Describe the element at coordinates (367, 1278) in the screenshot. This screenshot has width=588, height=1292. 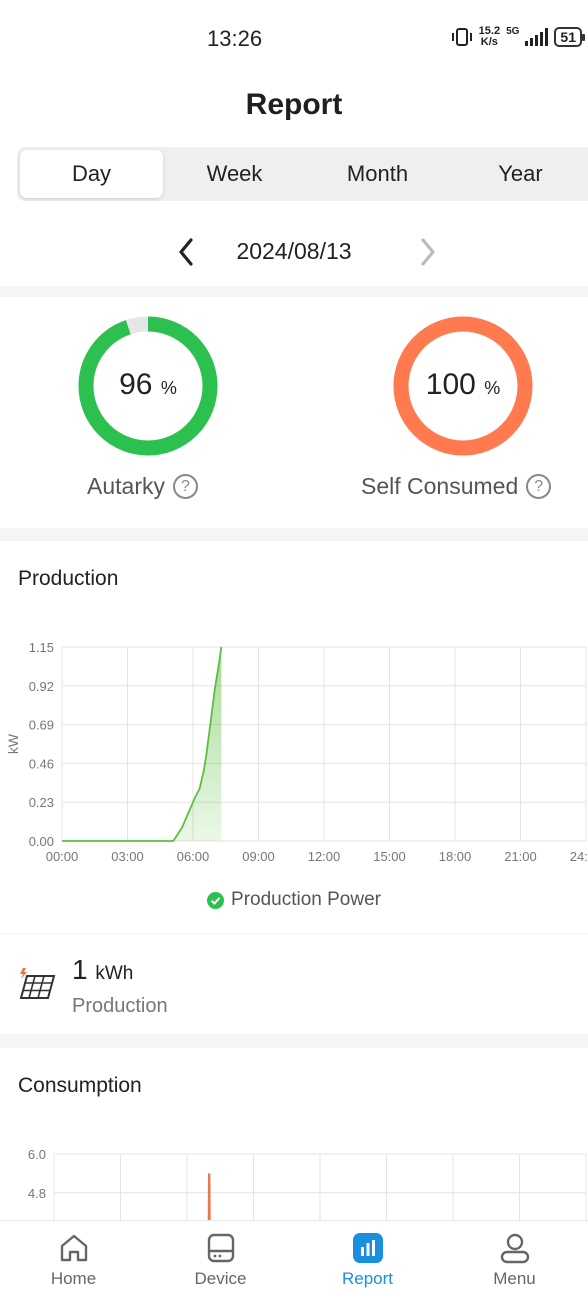
I see `nav-report-label: Report` at that location.